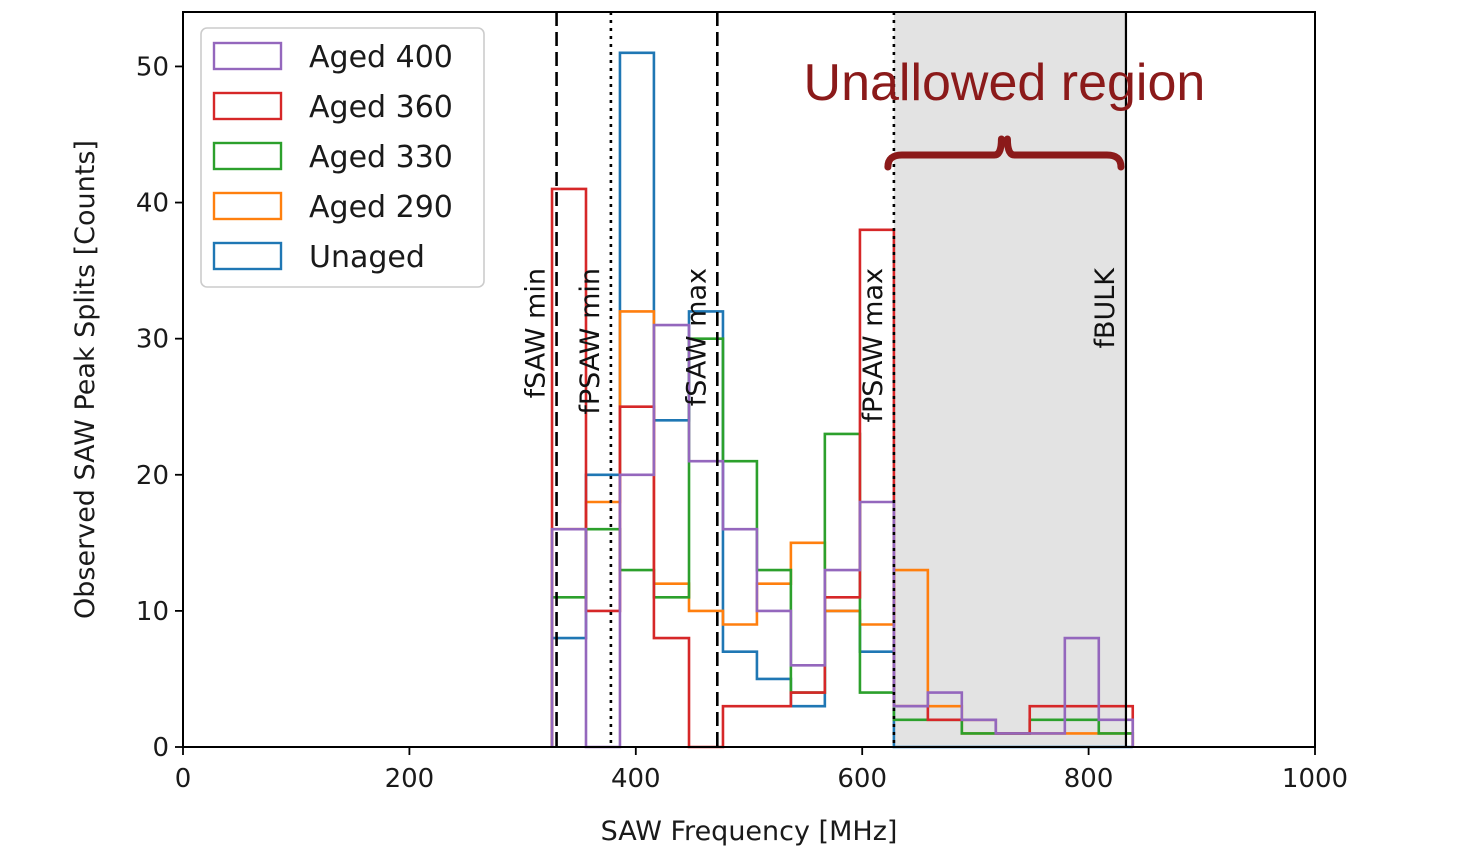 The width and height of the screenshot is (1460, 868). Describe the element at coordinates (410, 779) in the screenshot. I see `x-tick-label: 200` at that location.